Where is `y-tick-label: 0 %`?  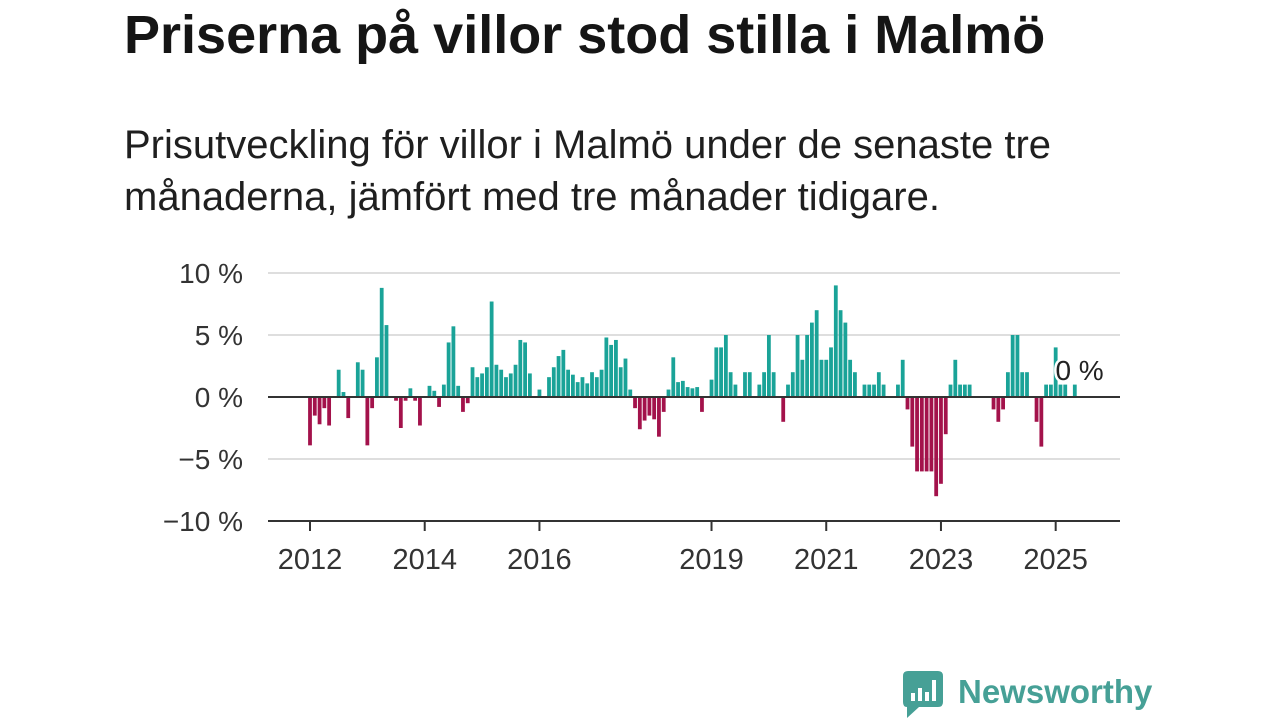 y-tick-label: 0 % is located at coordinates (219, 397).